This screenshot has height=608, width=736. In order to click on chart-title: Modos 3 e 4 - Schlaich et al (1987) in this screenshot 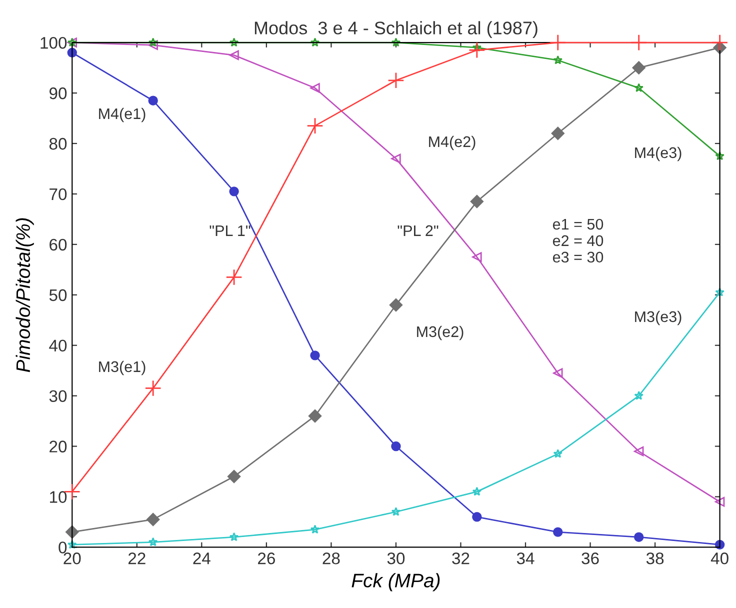, I will do `click(396, 29)`.